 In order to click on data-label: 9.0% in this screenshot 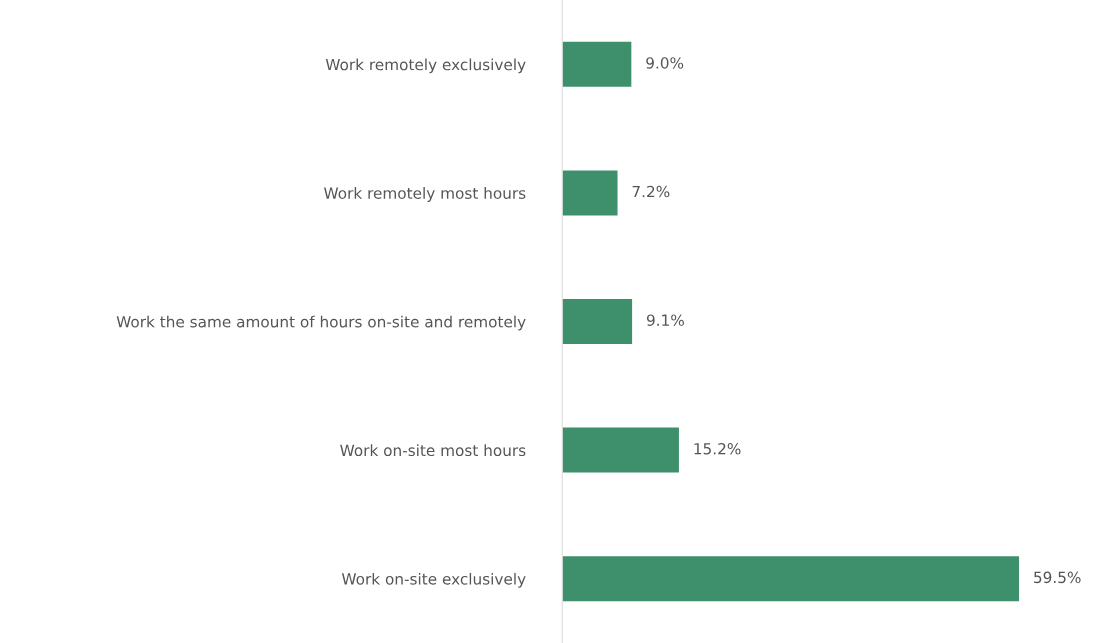, I will do `click(665, 63)`.